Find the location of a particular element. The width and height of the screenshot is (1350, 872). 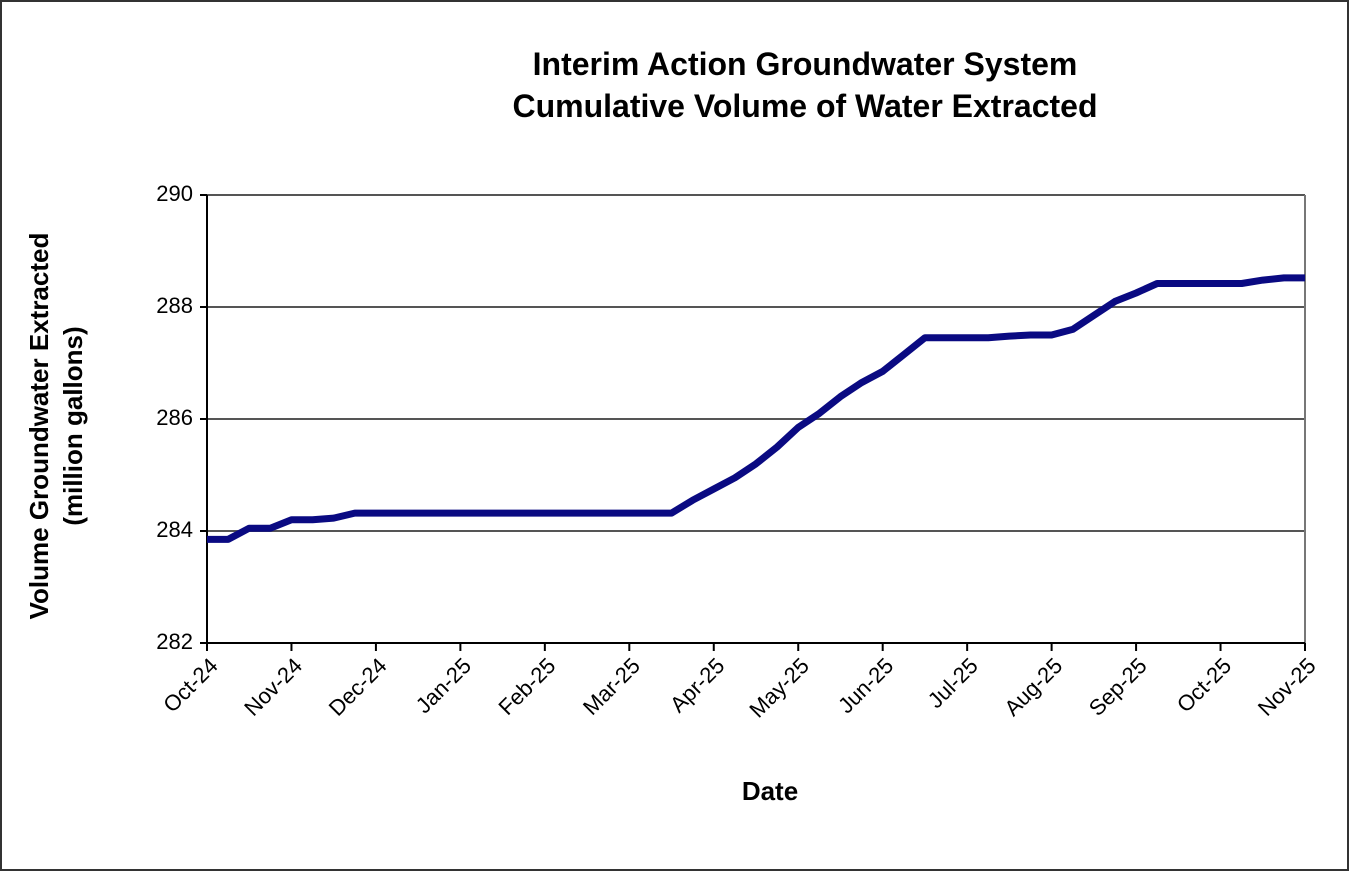

x-axis-label: Date is located at coordinates (770, 791).